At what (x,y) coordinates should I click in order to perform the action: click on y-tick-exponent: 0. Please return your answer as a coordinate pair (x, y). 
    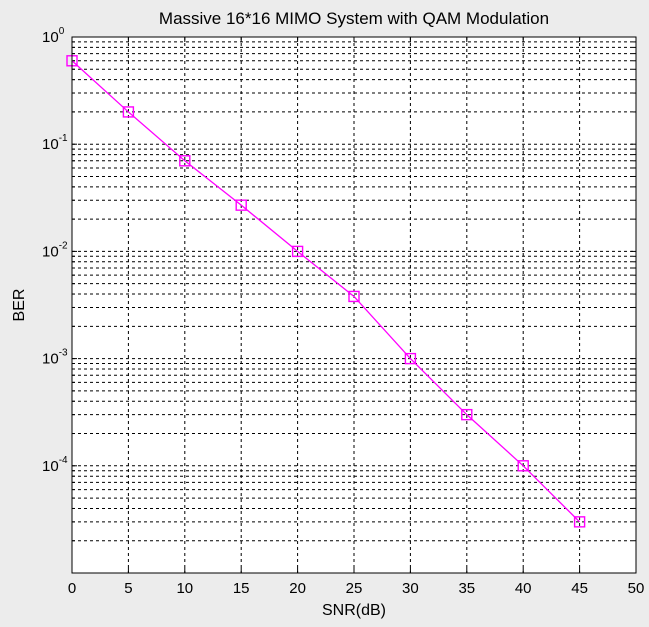
    Looking at the image, I should click on (62, 31).